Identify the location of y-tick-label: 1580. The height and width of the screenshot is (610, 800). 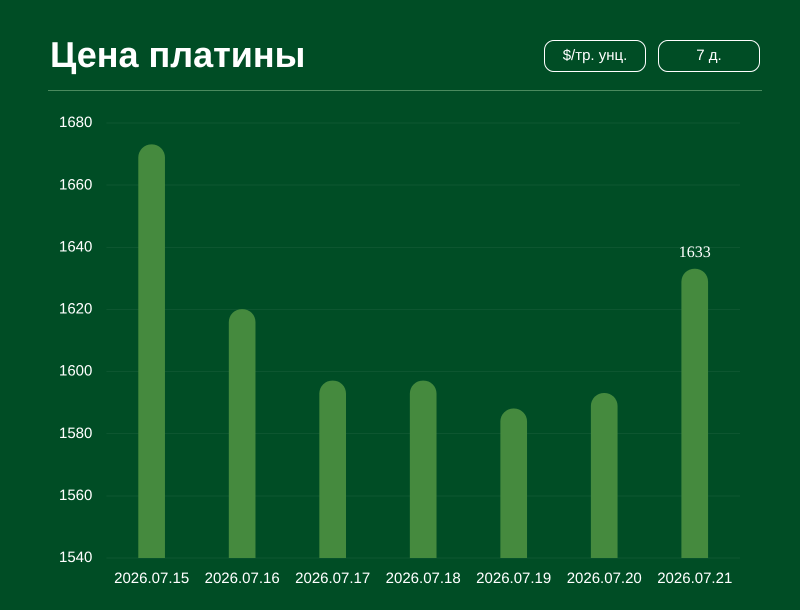
(75, 433).